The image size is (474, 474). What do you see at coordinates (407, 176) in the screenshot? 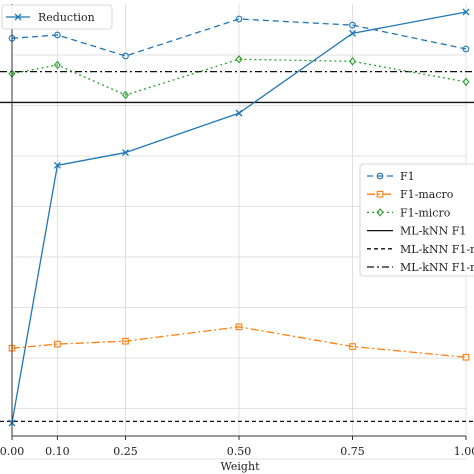
I see `legend-right-label-0: F1` at bounding box center [407, 176].